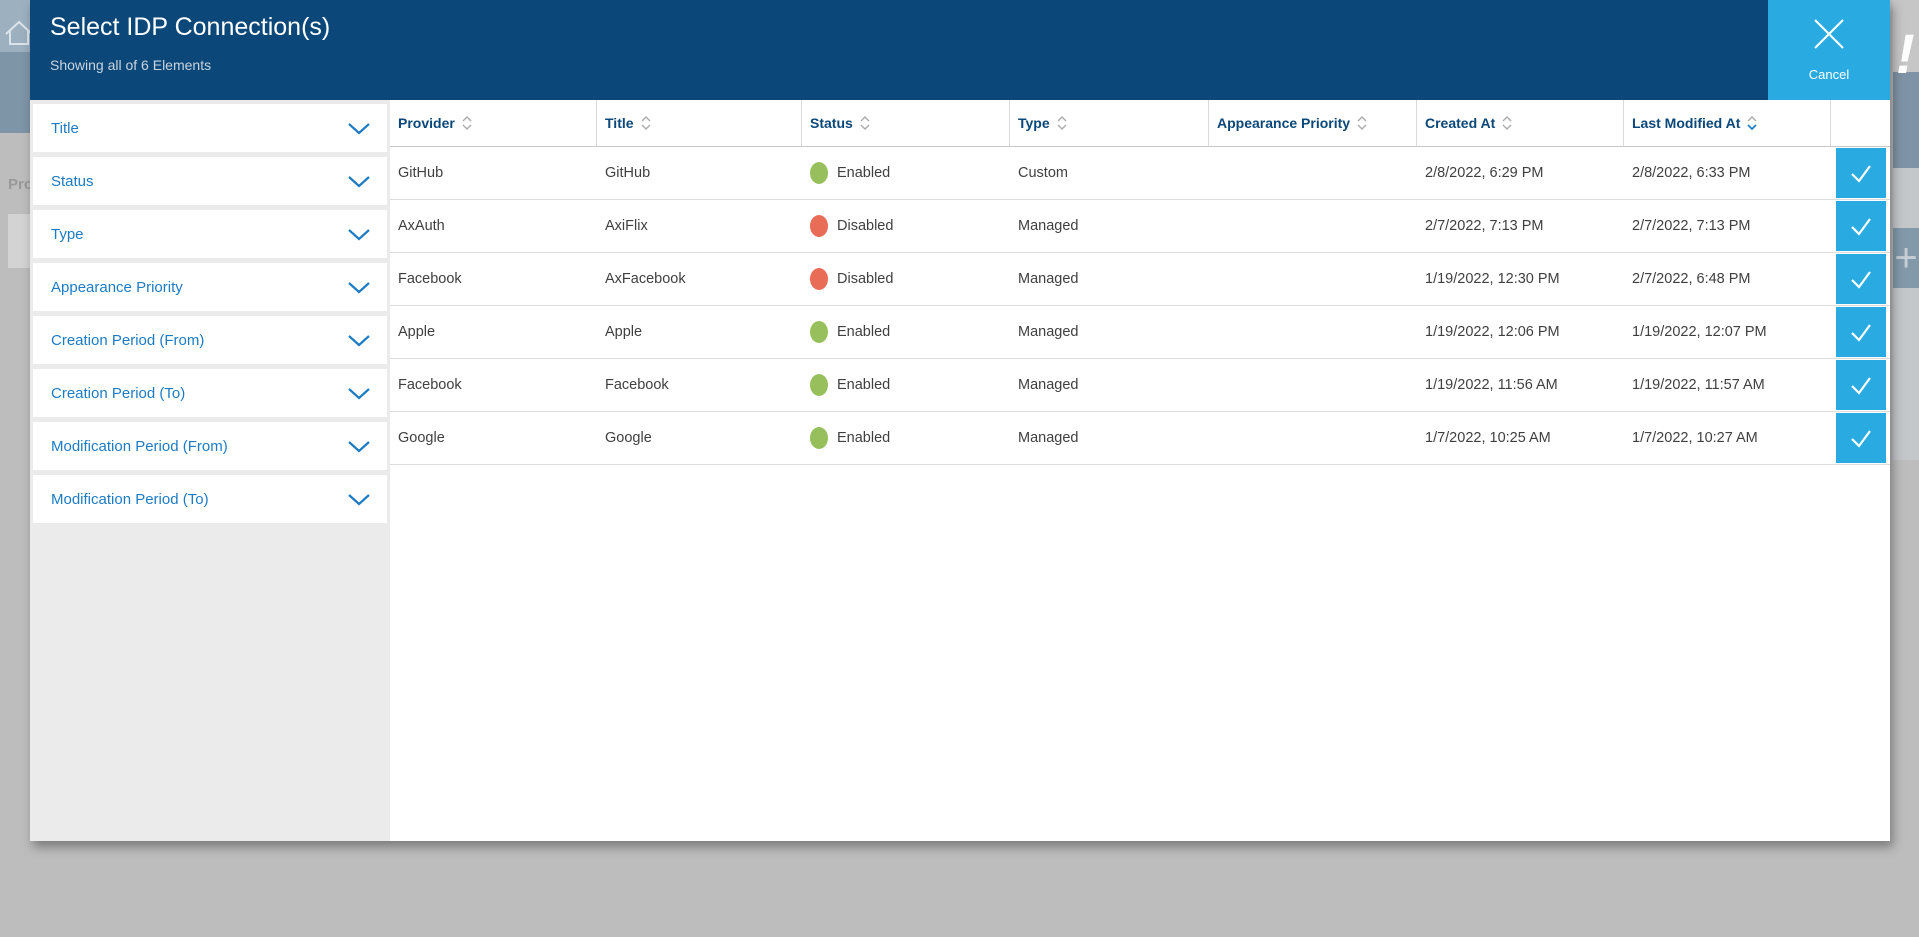  Describe the element at coordinates (128, 340) in the screenshot. I see `filter-label: Creation Period (From)` at that location.